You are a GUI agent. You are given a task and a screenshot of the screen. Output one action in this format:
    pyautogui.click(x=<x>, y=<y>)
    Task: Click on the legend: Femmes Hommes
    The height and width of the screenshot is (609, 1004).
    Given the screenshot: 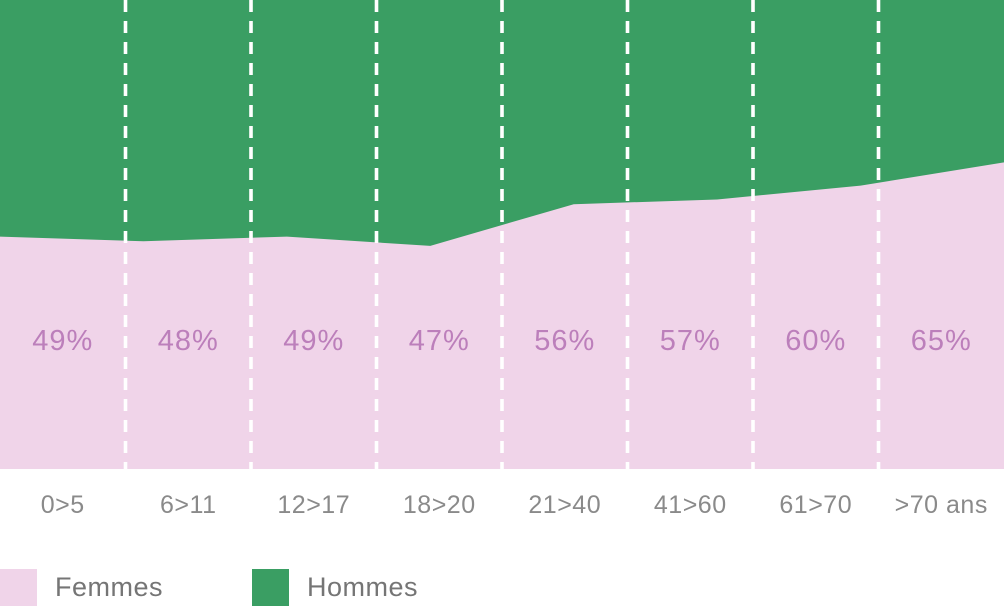 What is the action you would take?
    pyautogui.click(x=502, y=587)
    